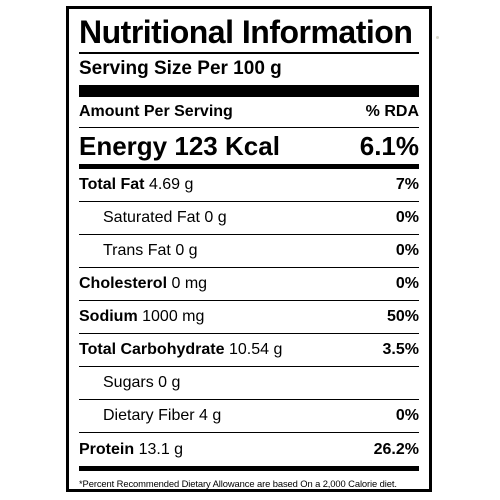 This screenshot has width=500, height=500. What do you see at coordinates (227, 145) in the screenshot?
I see `energy-value: 123 Kcal` at bounding box center [227, 145].